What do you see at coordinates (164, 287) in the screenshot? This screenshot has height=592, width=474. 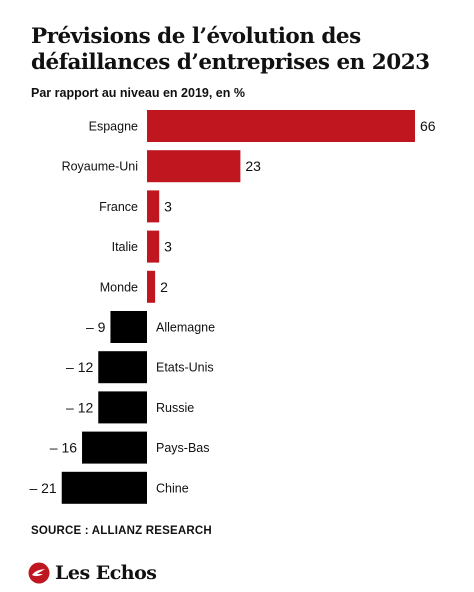 I see `value-label-monde: 2` at bounding box center [164, 287].